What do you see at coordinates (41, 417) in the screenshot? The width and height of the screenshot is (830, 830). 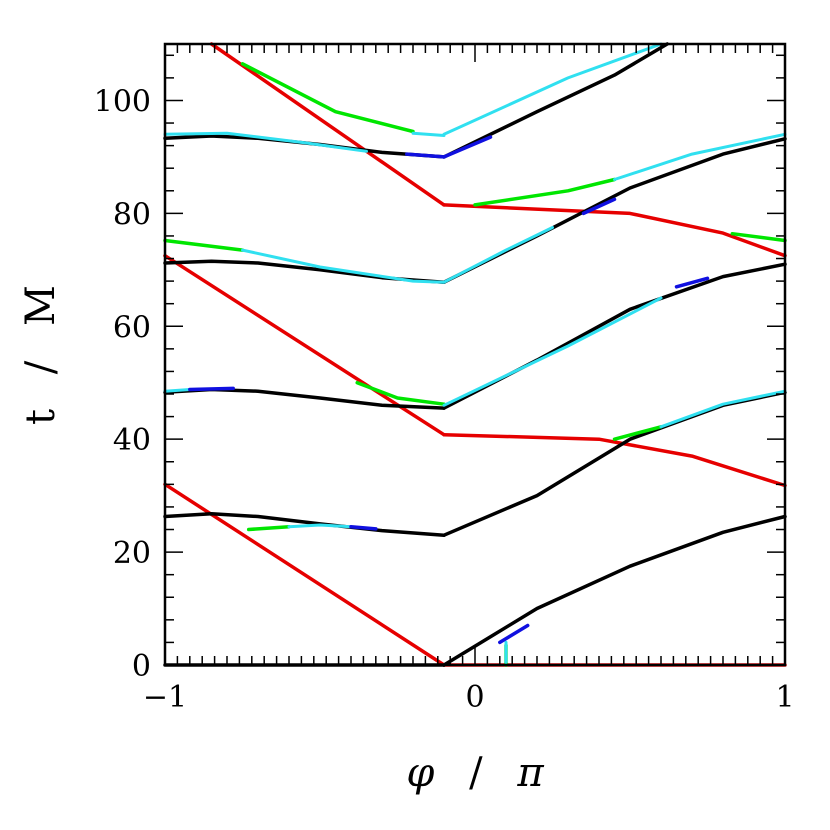 I see `y-axis-var: t` at bounding box center [41, 417].